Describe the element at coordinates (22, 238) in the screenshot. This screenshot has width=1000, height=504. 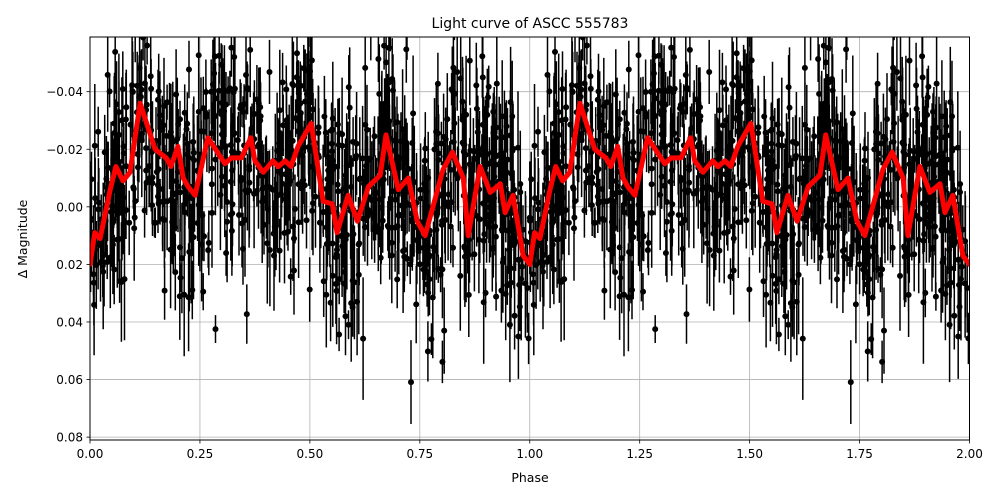
I see `y-axis-label: Δ Magnitude` at that location.